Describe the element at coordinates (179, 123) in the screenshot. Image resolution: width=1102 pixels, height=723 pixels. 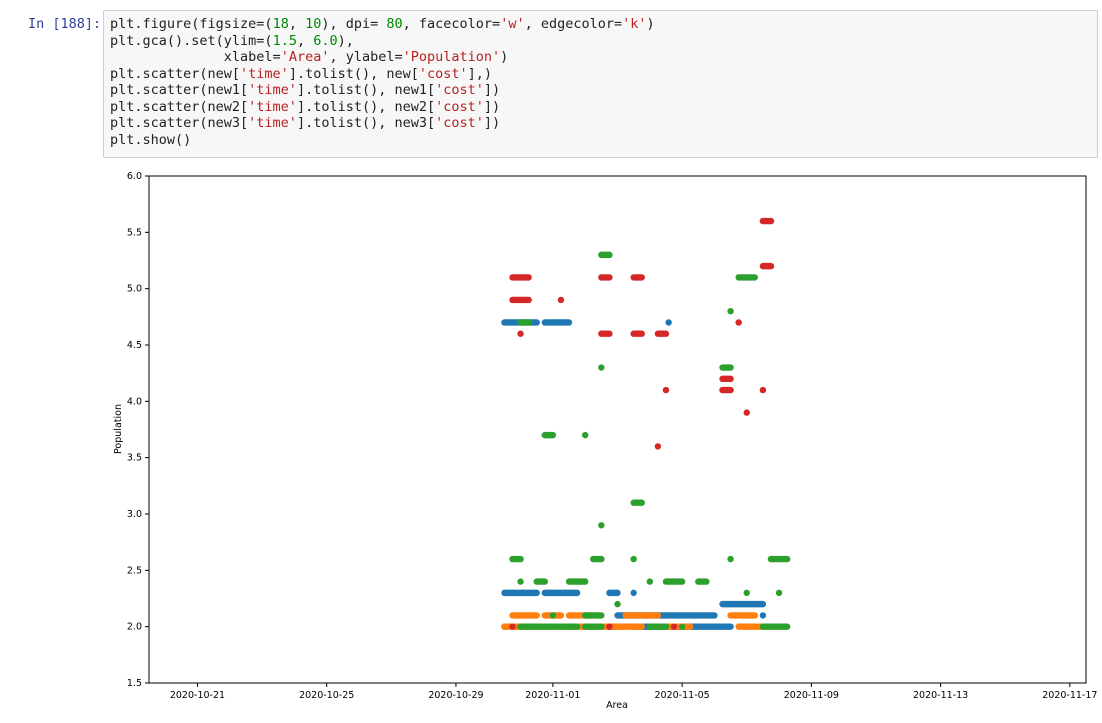
I see `code-text: plt.scatter(new3[` at that location.